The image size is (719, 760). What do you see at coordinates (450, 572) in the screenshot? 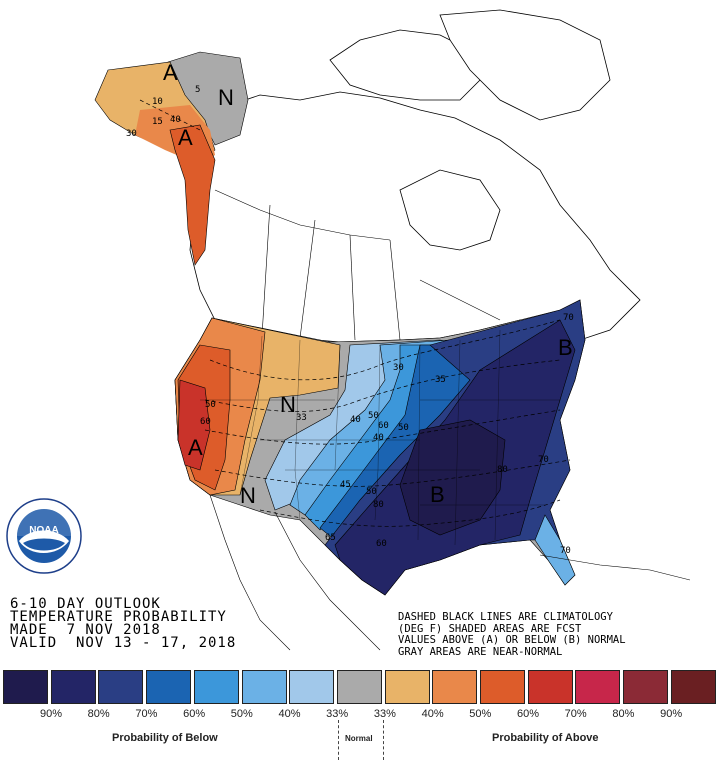
I see `mexico-outline` at bounding box center [450, 572].